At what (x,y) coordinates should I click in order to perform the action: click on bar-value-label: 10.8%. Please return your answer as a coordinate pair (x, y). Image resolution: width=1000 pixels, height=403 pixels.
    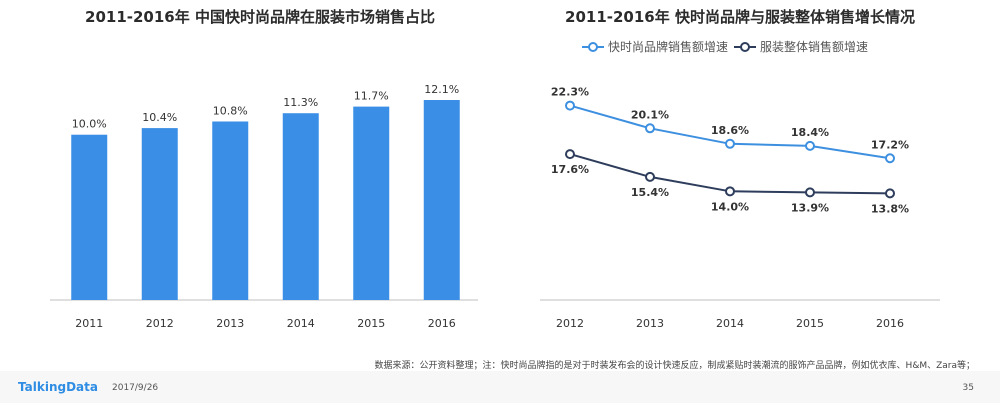
    Looking at the image, I should click on (230, 110).